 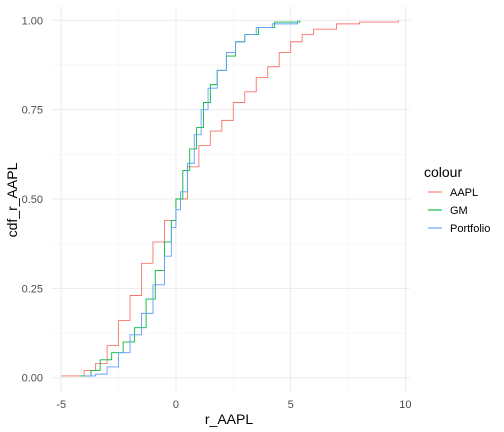 I want to click on legend-items: AAPL GM Portfolio, so click(x=459, y=211).